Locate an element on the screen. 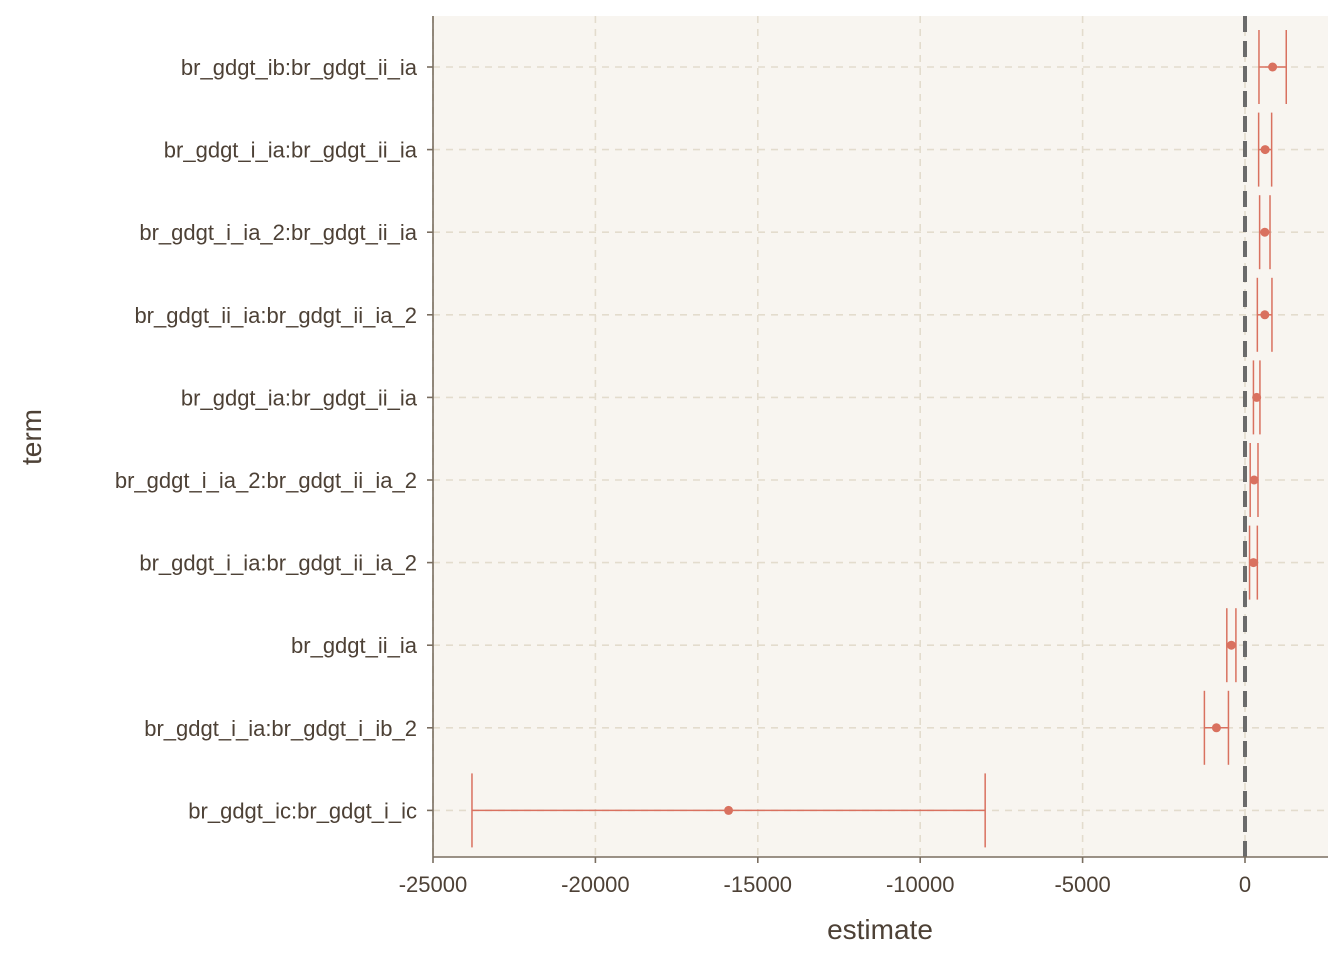 The height and width of the screenshot is (960, 1344). y-tick-label: br_gdgt_ii_ia:br_gdgt_ii_ia_2 is located at coordinates (275, 315).